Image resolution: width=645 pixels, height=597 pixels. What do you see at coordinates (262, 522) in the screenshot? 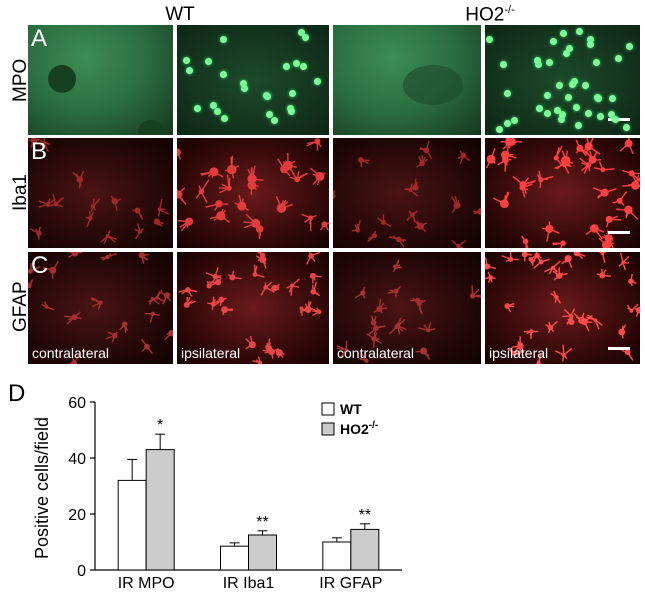
I see `significance-marker: **` at bounding box center [262, 522].